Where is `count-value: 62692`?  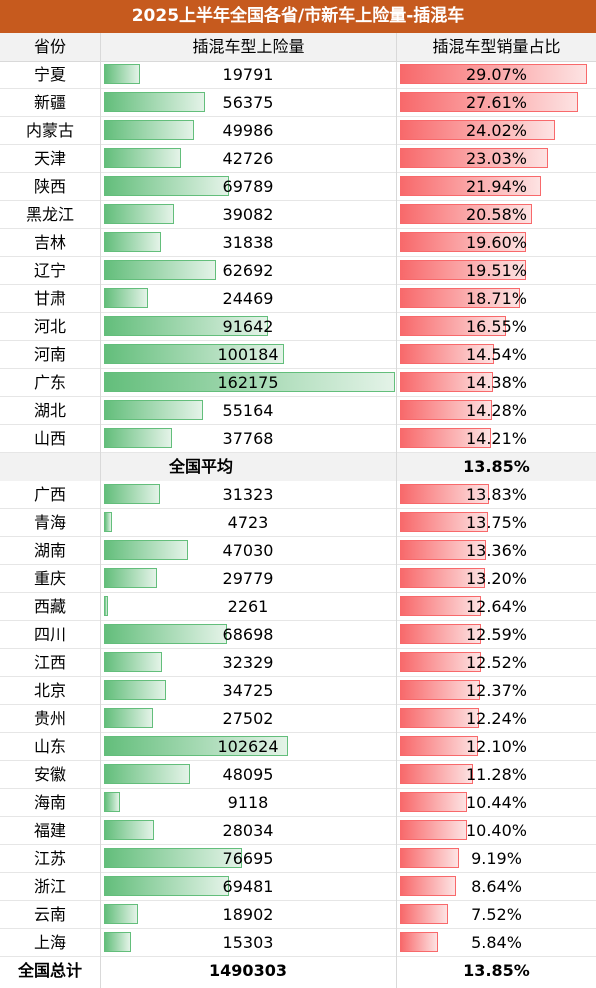 count-value: 62692 is located at coordinates (248, 270).